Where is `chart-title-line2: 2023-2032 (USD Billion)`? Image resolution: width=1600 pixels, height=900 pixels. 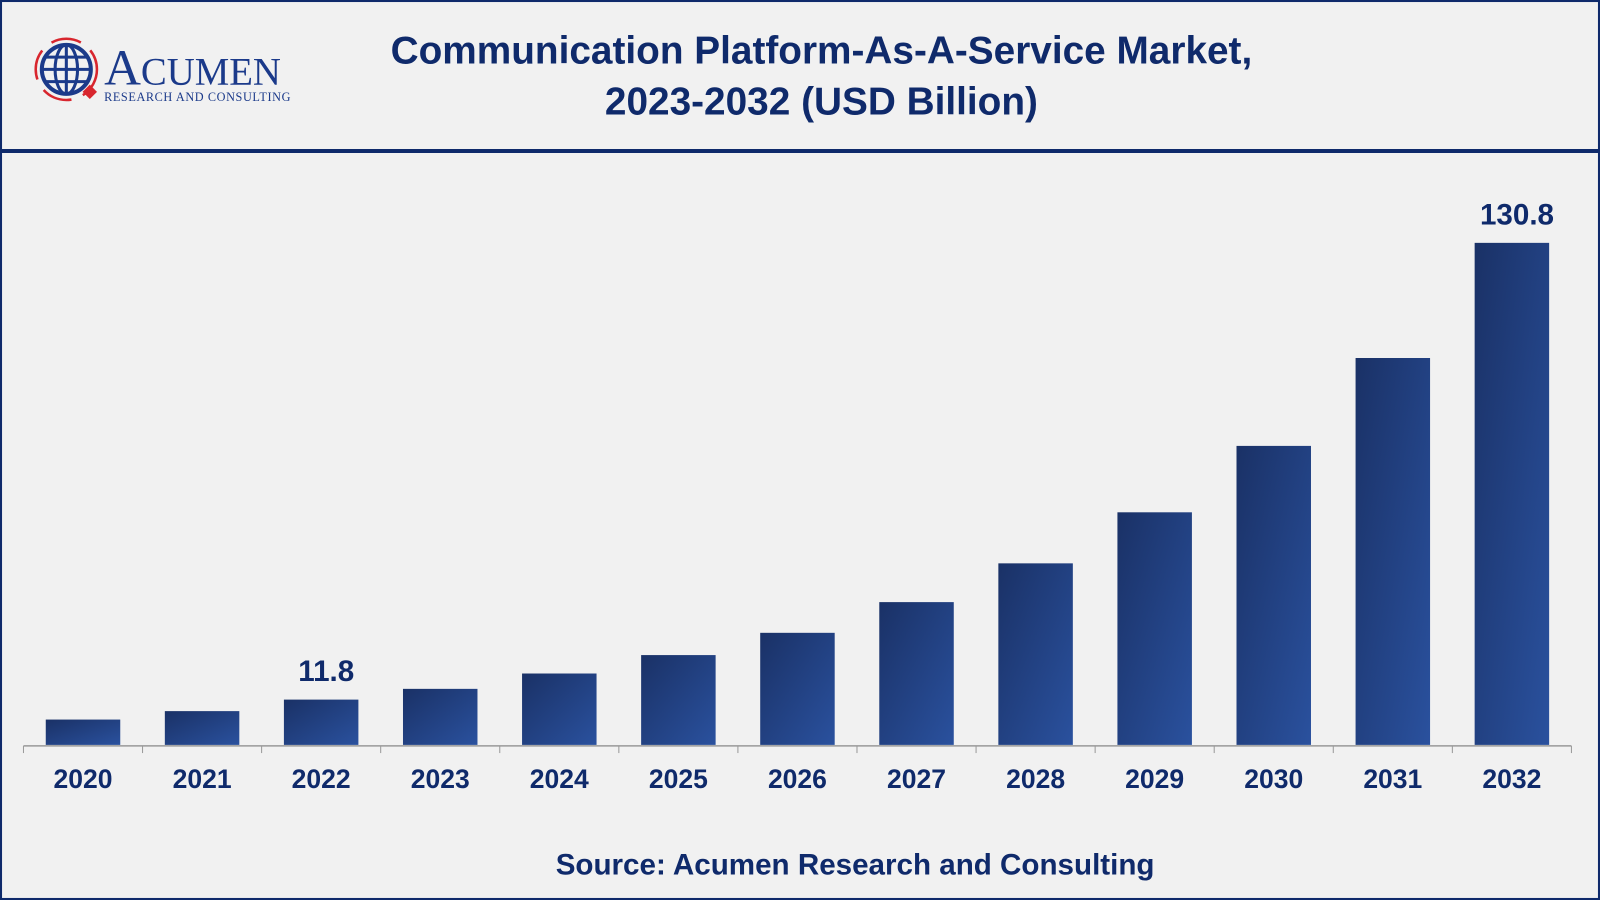 chart-title-line2: 2023-2032 (USD Billion) is located at coordinates (821, 101).